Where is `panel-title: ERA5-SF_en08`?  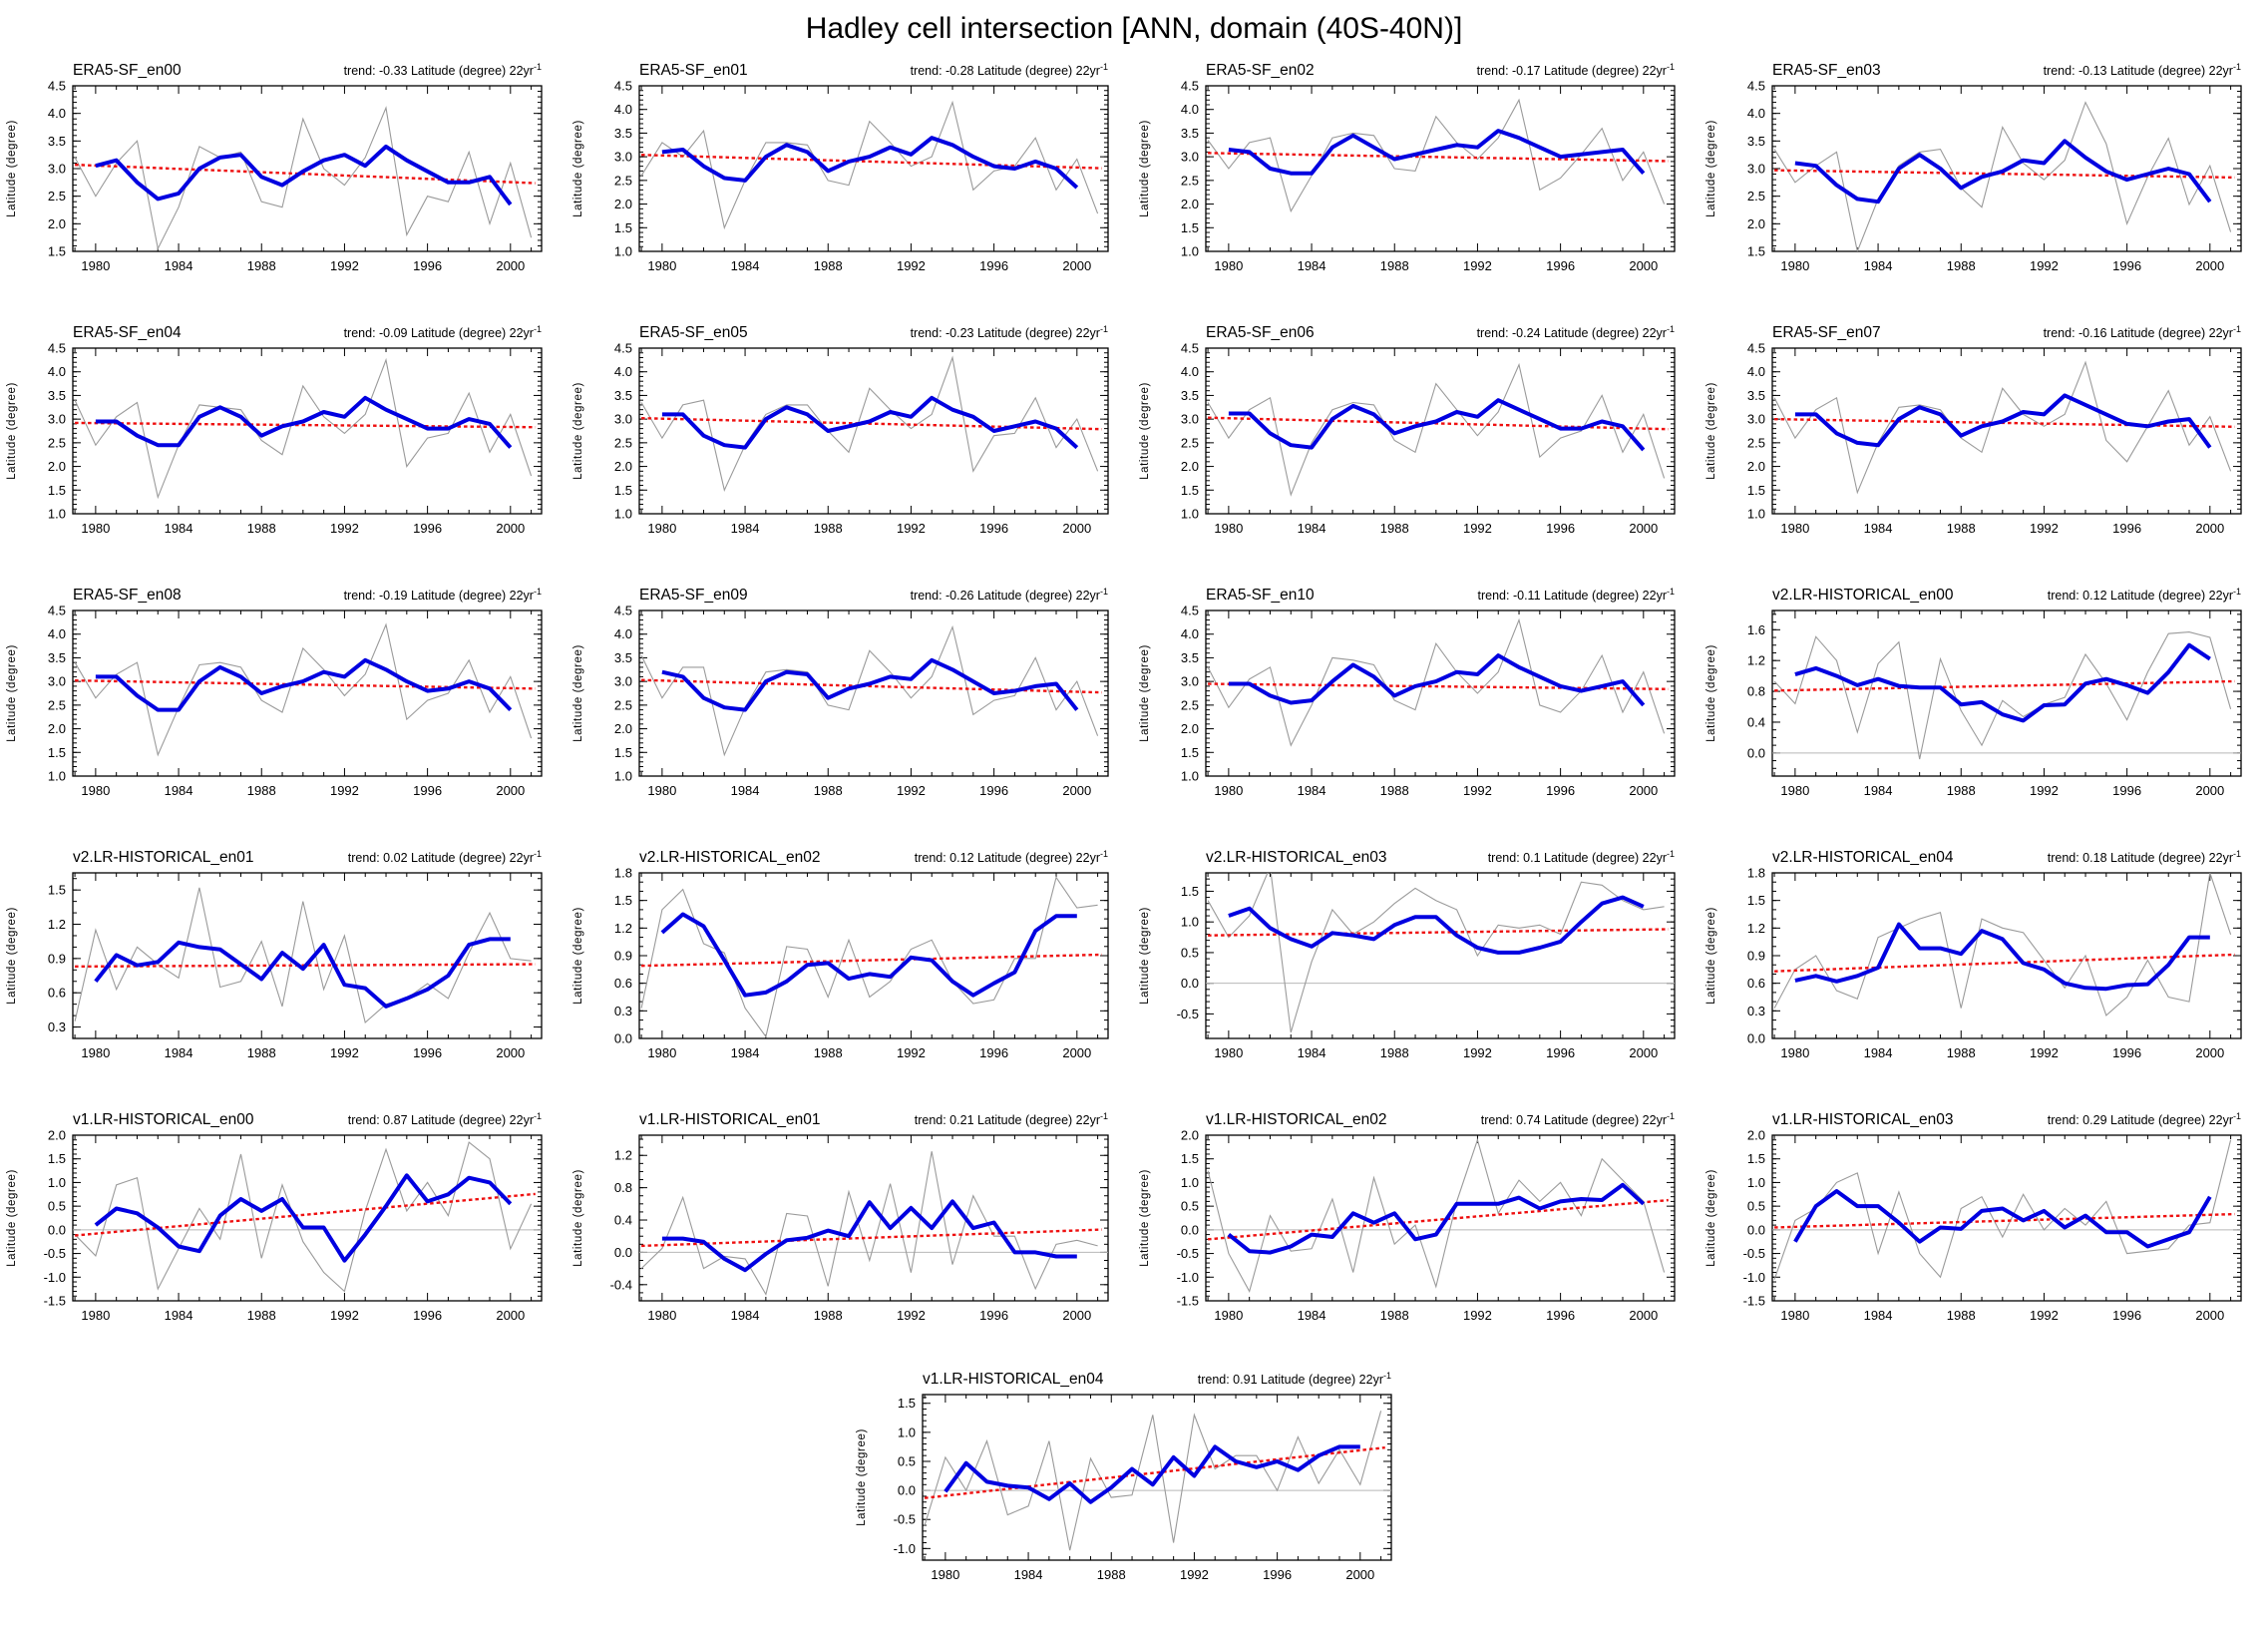
panel-title: ERA5-SF_en08 is located at coordinates (127, 595).